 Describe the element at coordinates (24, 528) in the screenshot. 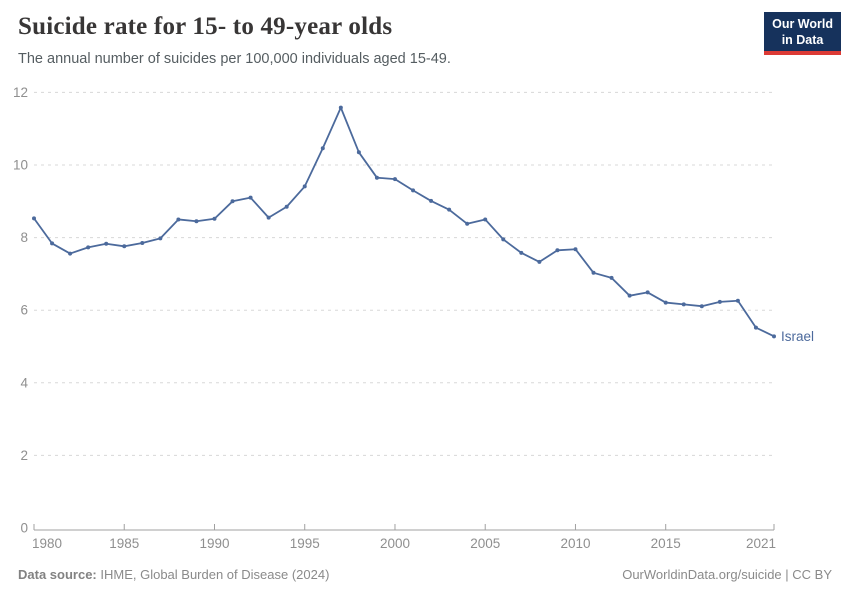

I see `y-tick-label: 0` at that location.